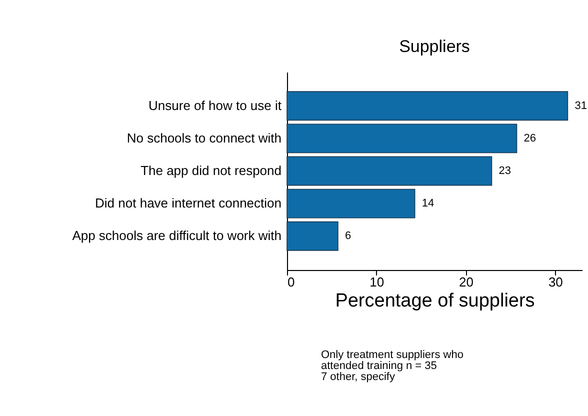 This screenshot has height=416, width=588. Describe the element at coordinates (211, 170) in the screenshot. I see `y-tick-label: The app did not respond` at that location.